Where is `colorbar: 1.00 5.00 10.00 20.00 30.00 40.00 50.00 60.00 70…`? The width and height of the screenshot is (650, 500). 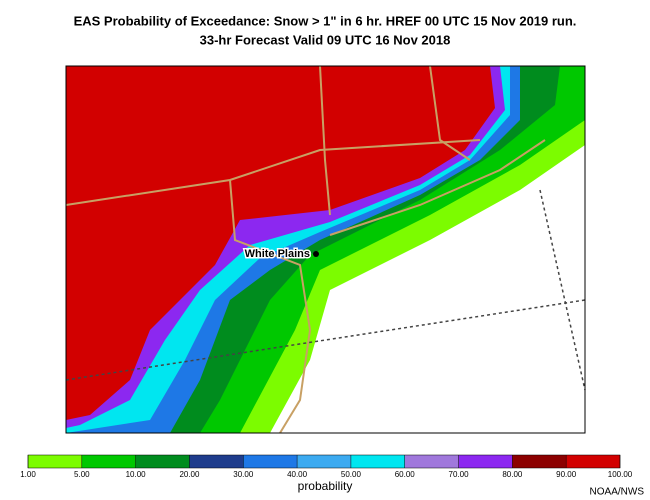 colorbar: 1.00 5.00 10.00 20.00 30.00 40.00 50.00 60.00 70… is located at coordinates (326, 466).